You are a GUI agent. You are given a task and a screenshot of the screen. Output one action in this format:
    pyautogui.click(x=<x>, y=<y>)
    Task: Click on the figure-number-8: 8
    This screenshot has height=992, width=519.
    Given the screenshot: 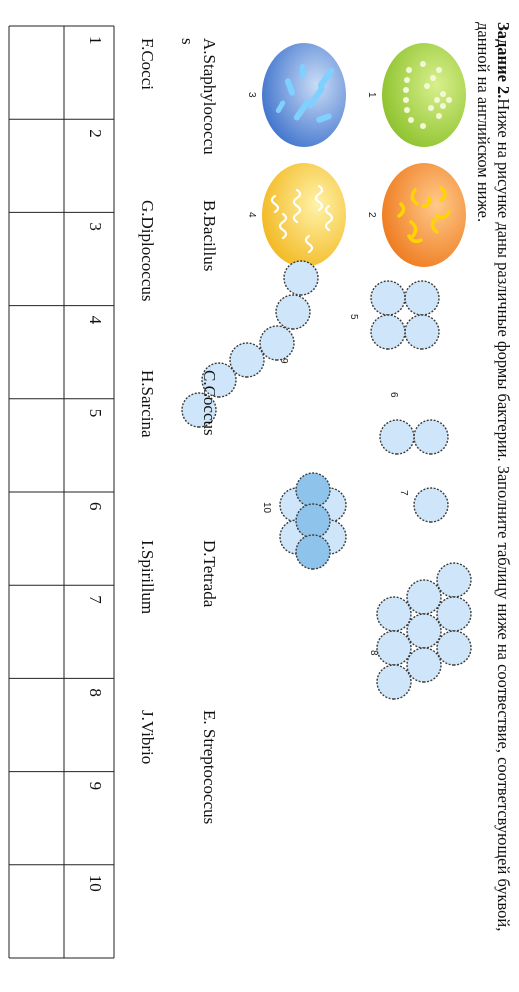 What is the action you would take?
    pyautogui.click(x=373, y=653)
    